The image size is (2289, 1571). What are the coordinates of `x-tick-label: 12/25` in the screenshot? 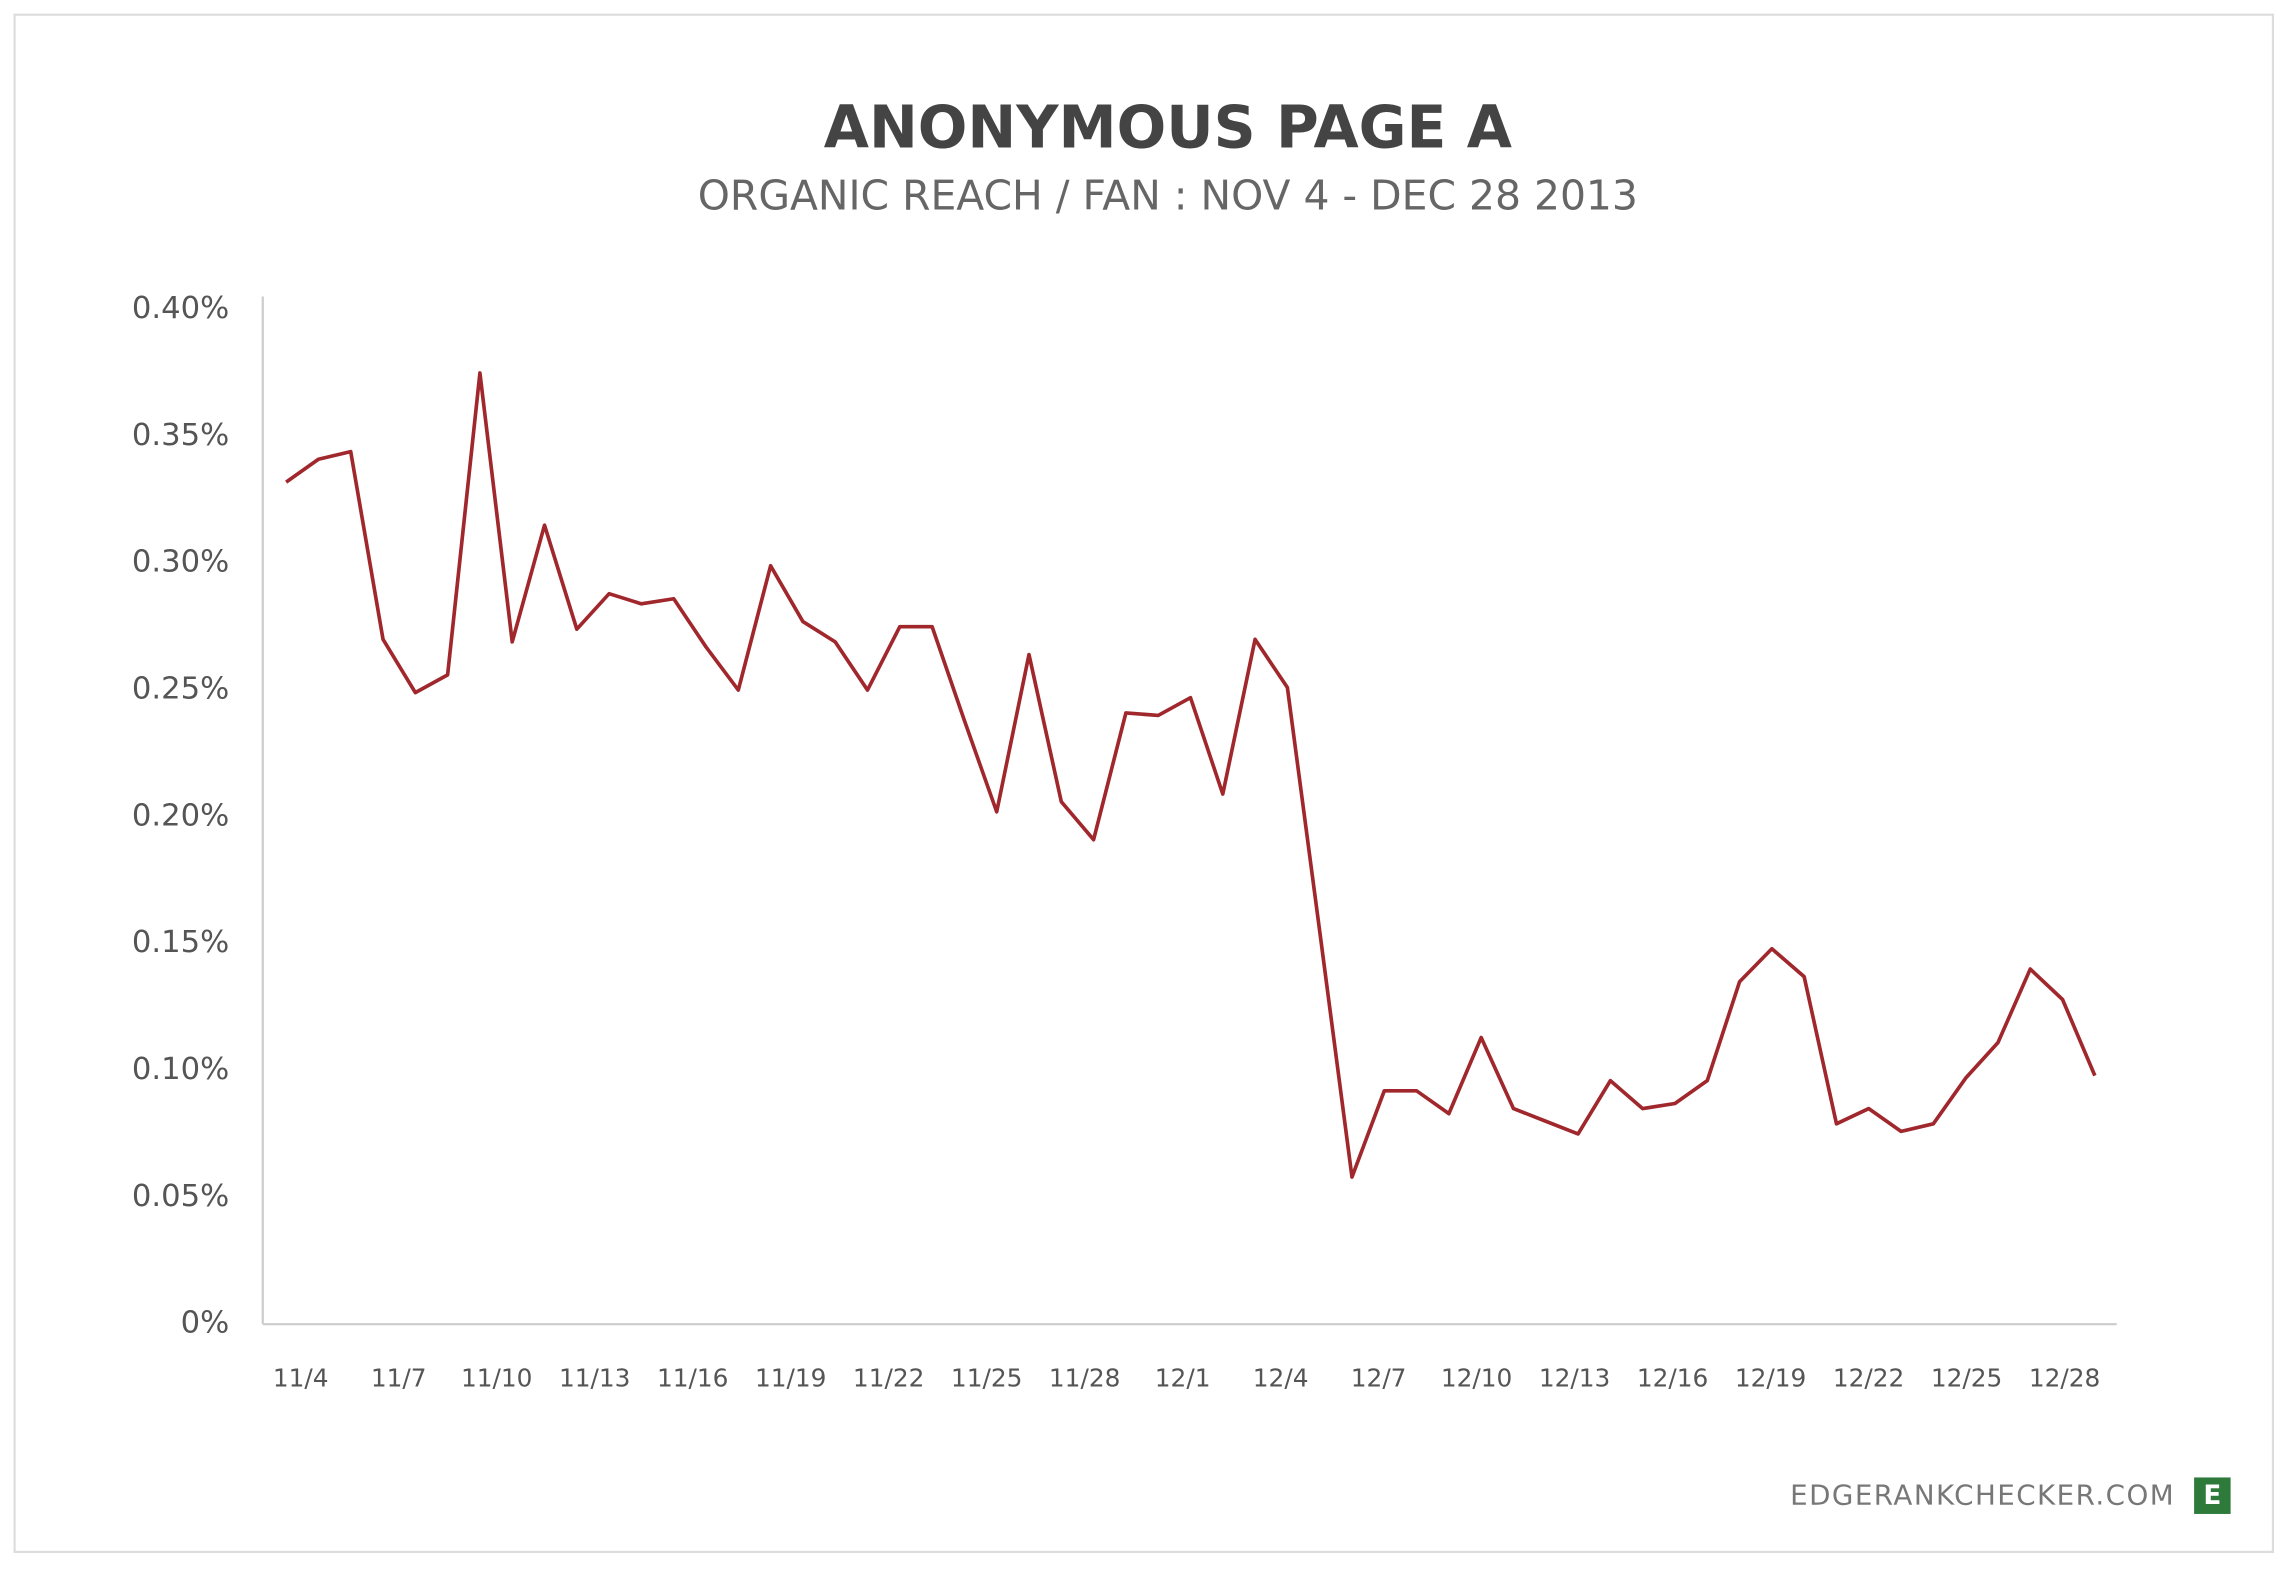 It's located at (1966, 1378).